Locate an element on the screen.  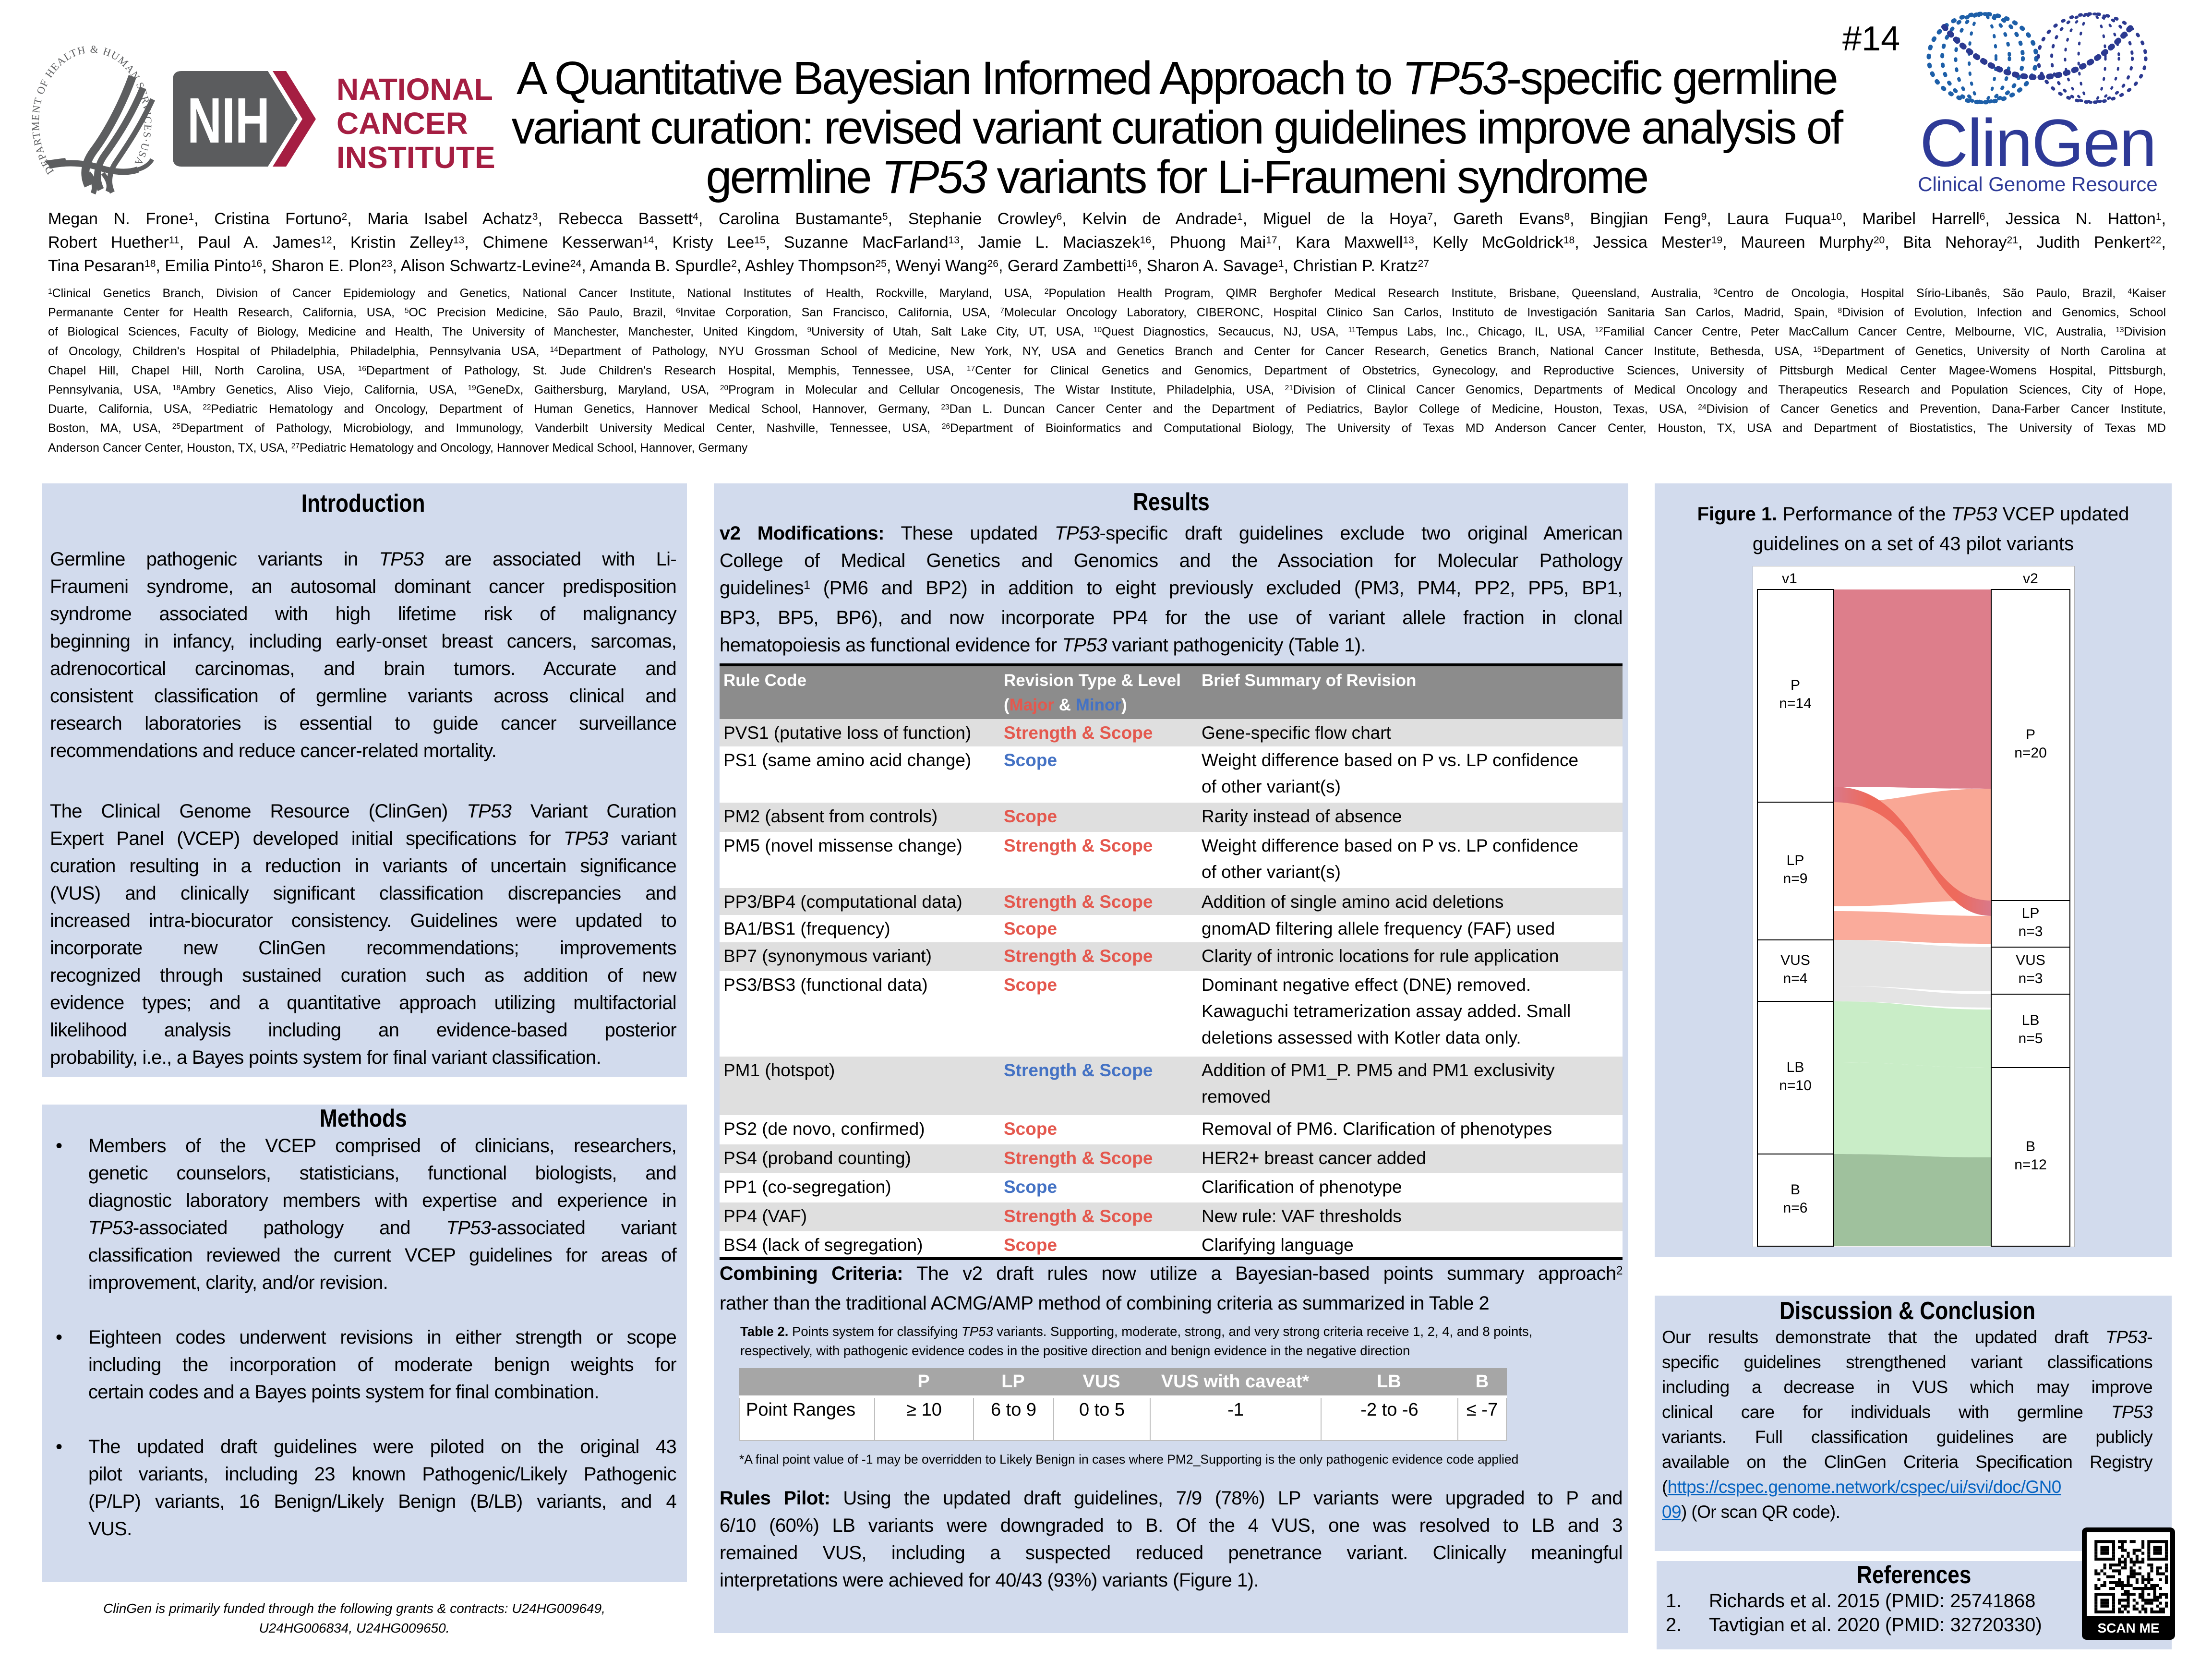
svg-text: n=4 is located at coordinates (1795, 979).